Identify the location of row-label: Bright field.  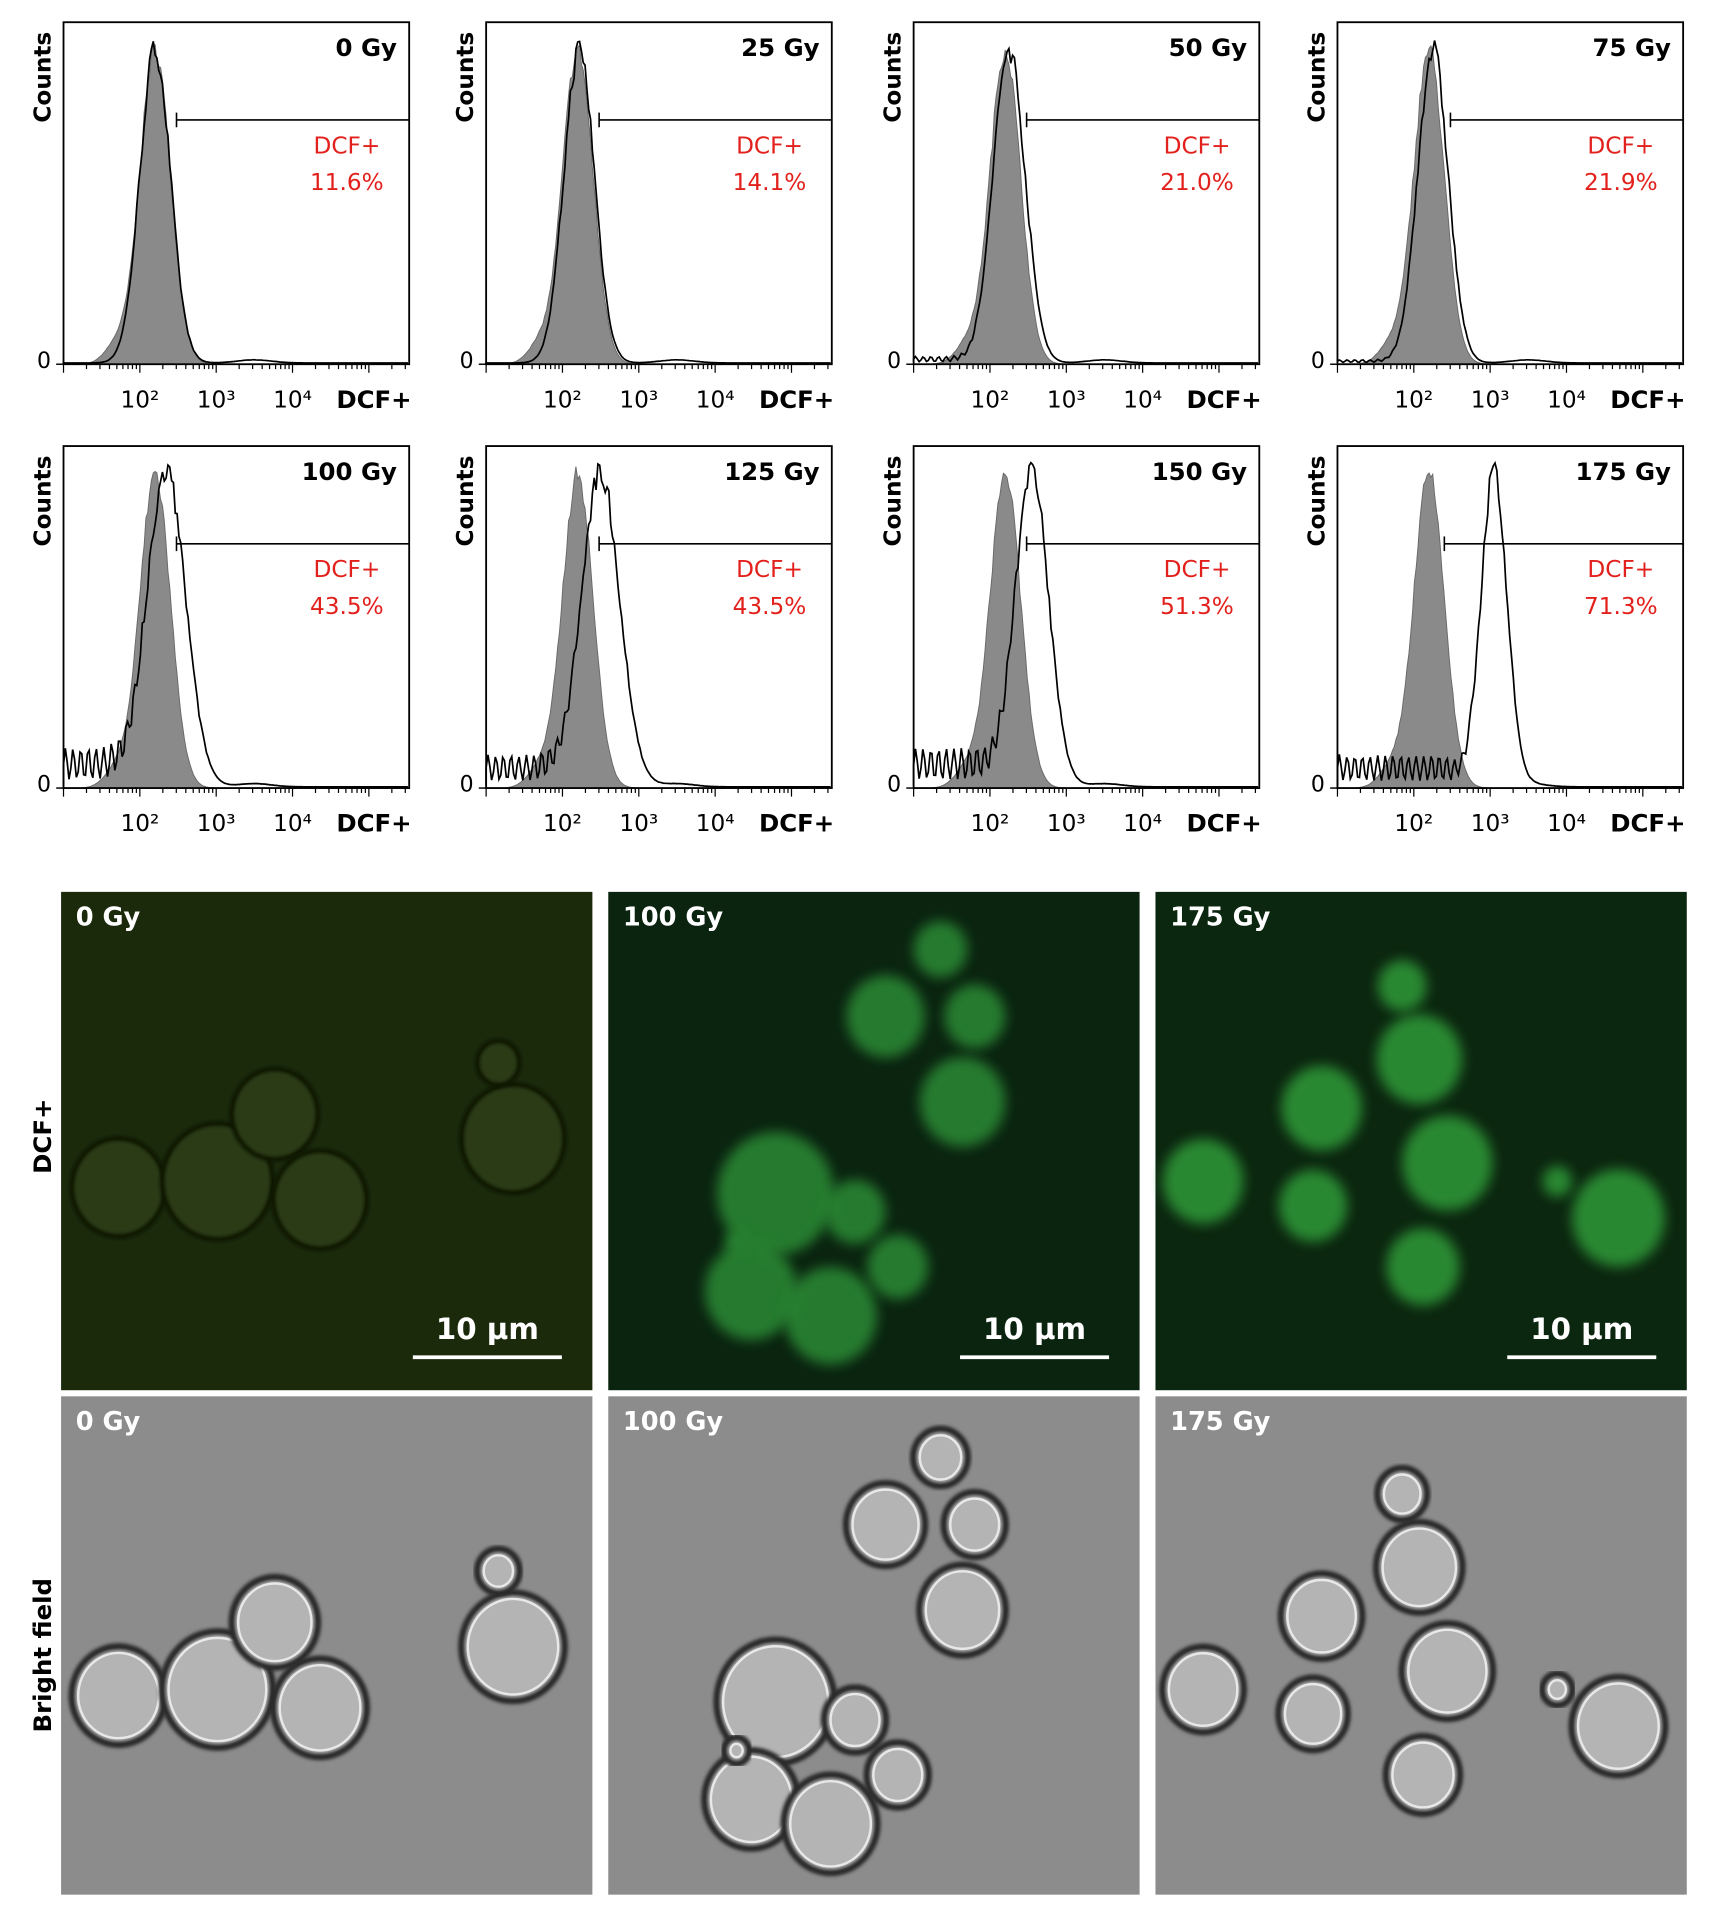
(42, 1655).